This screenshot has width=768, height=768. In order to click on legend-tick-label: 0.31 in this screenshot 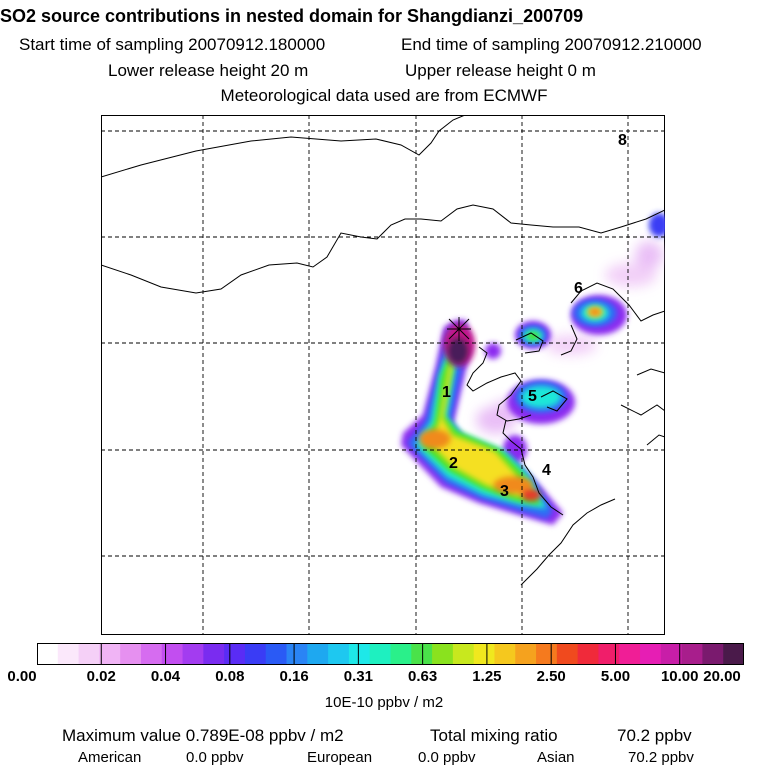, I will do `click(358, 676)`.